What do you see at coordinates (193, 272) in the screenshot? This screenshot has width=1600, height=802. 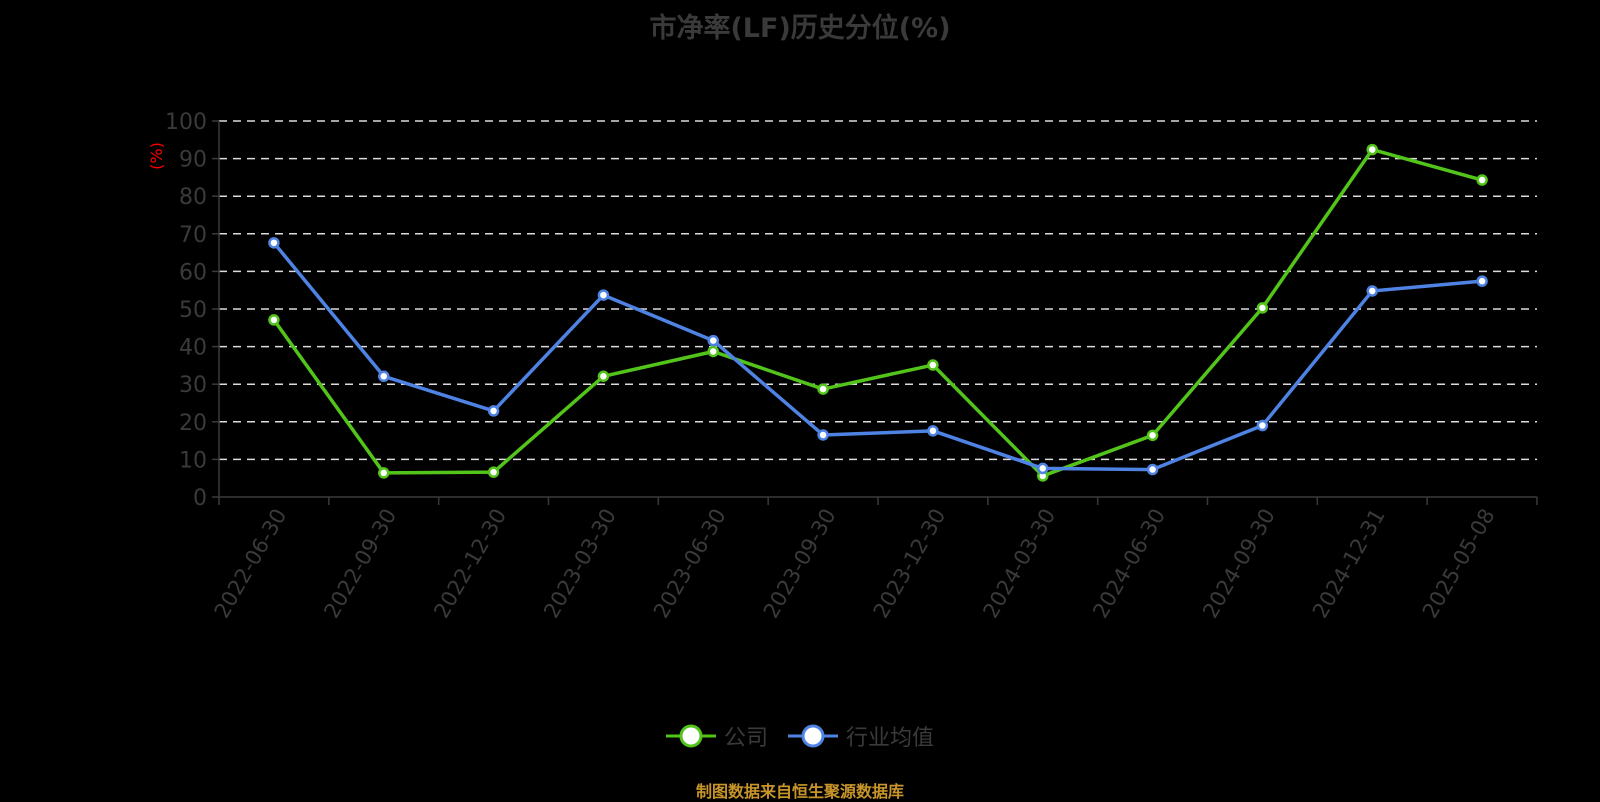 I see `y-tick-label: 60` at bounding box center [193, 272].